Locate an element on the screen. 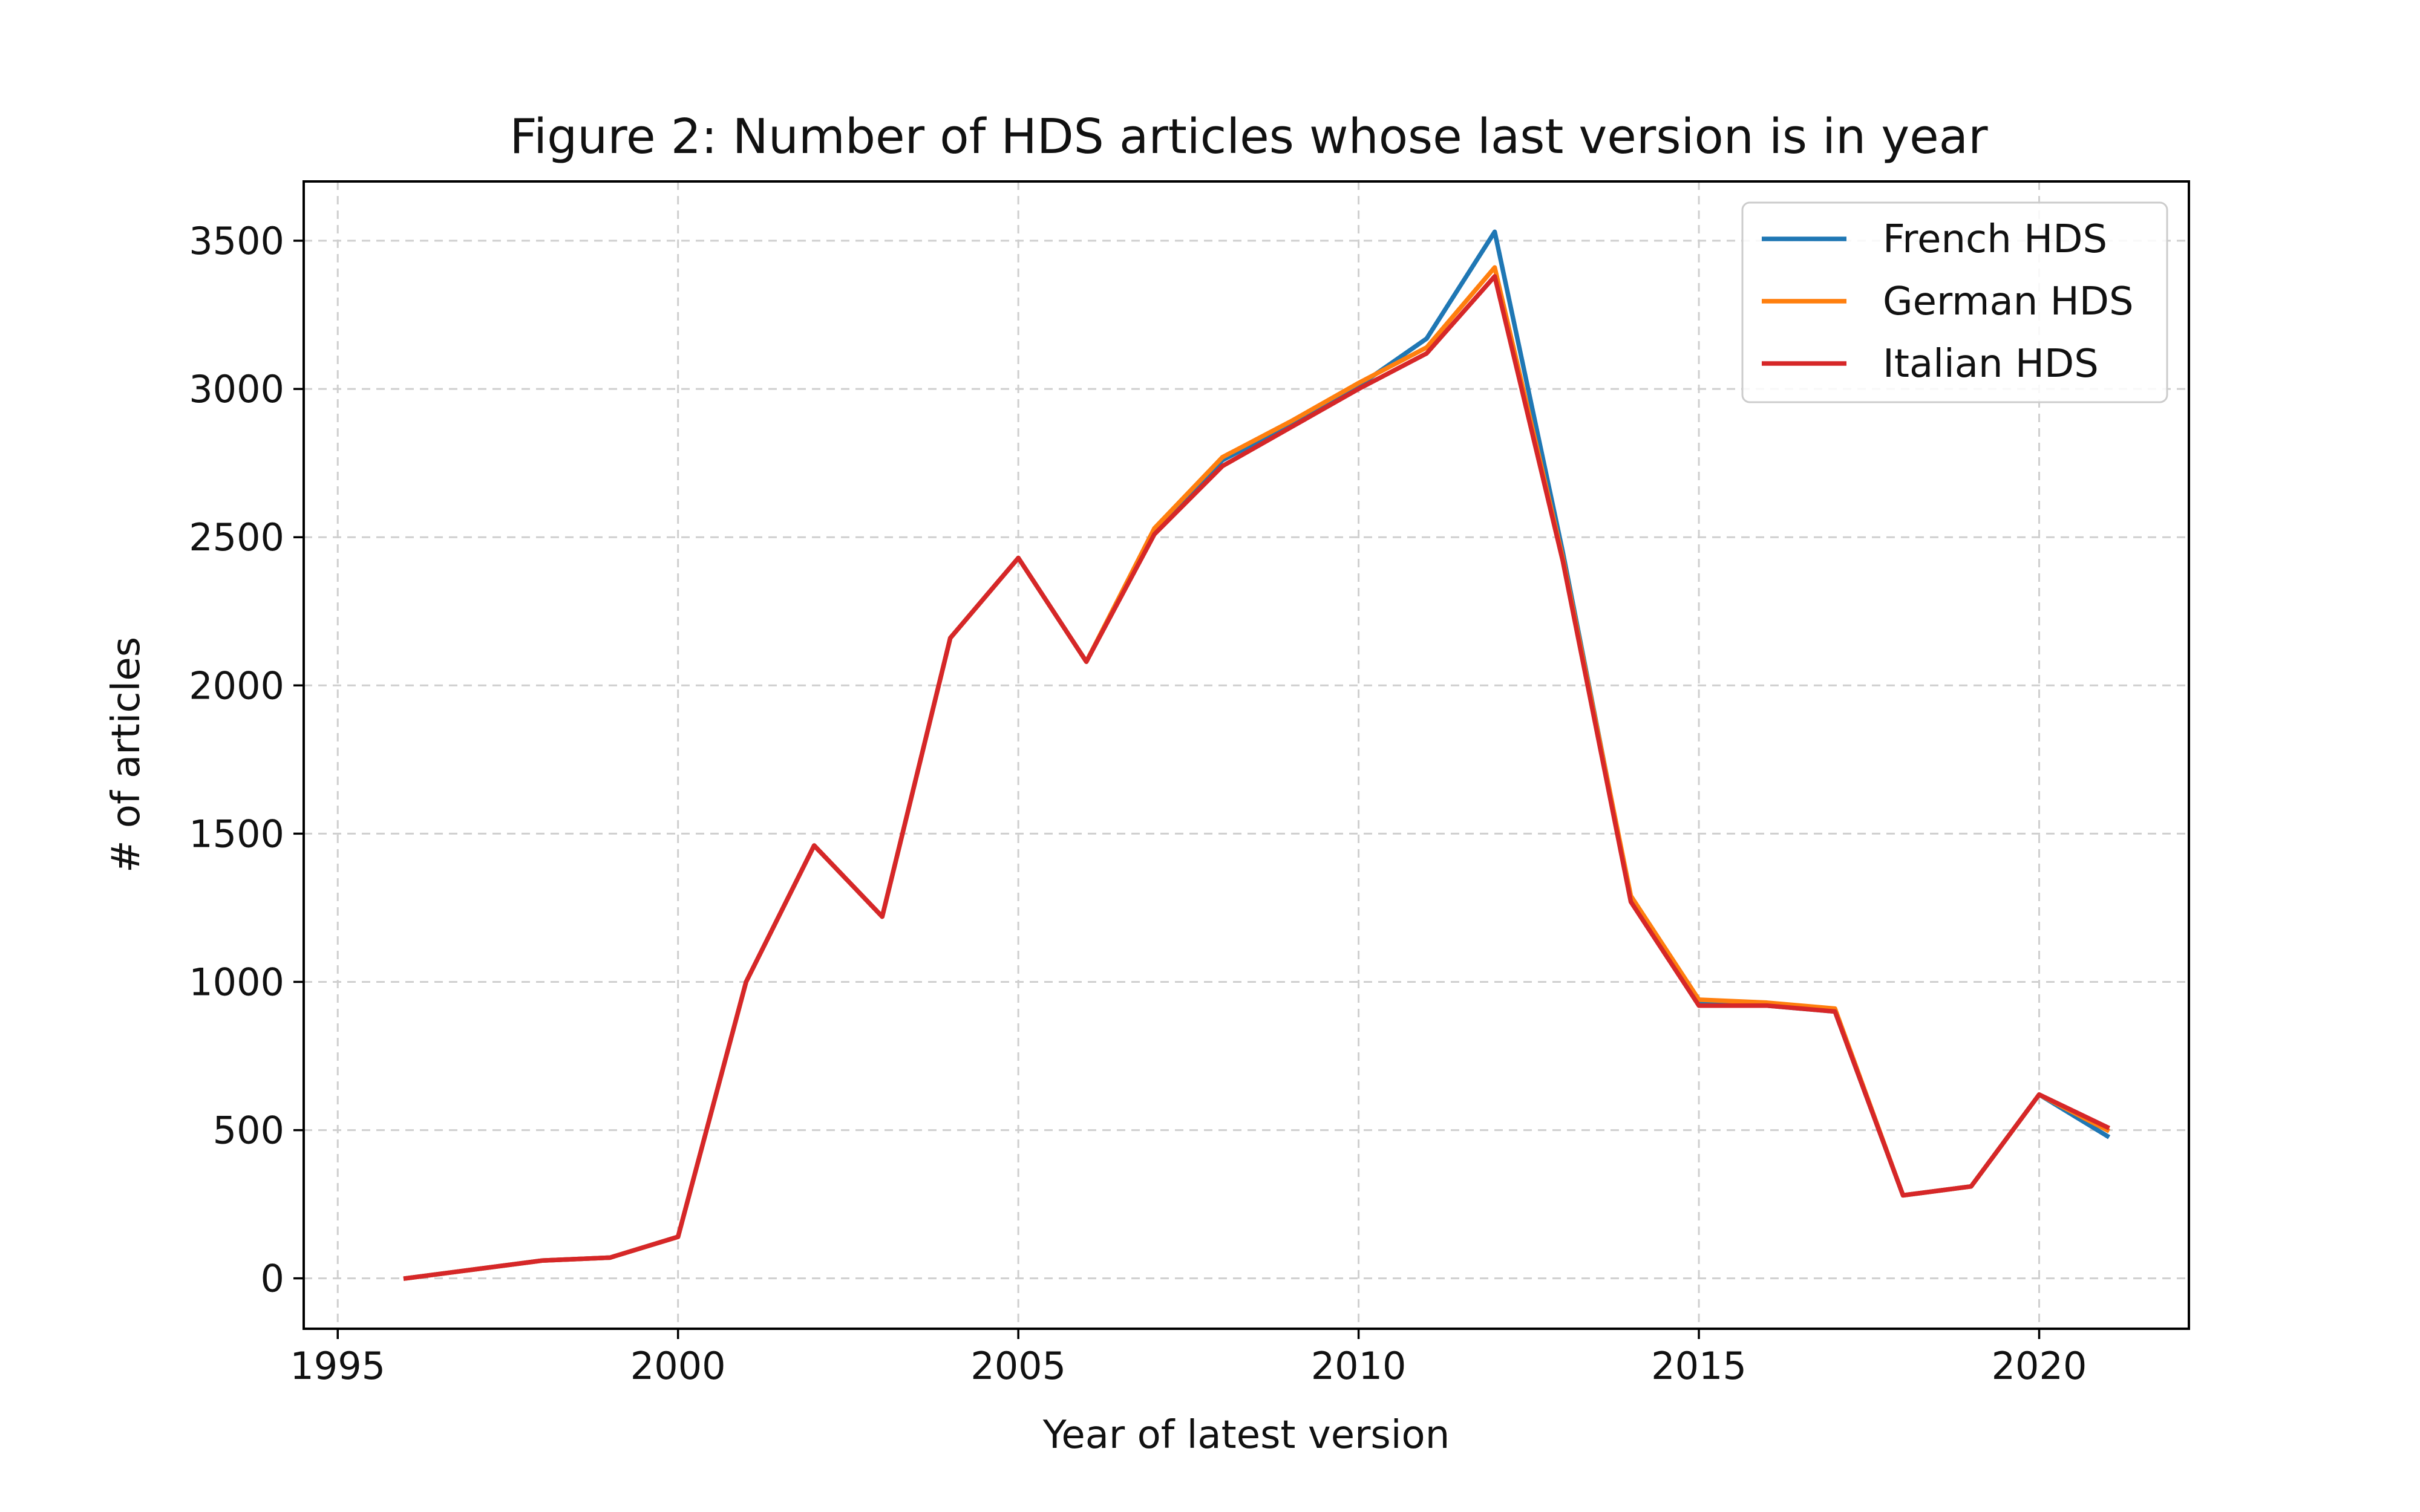 The width and height of the screenshot is (2420, 1512). y-tick-label: 2500 is located at coordinates (236, 537).